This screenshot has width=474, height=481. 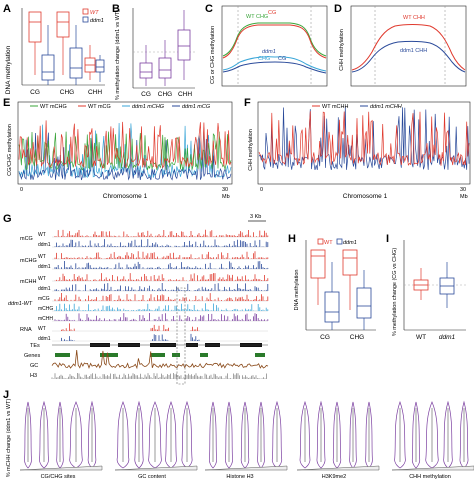 I want to click on panel-f-xunit: Mb, so click(x=464, y=197).